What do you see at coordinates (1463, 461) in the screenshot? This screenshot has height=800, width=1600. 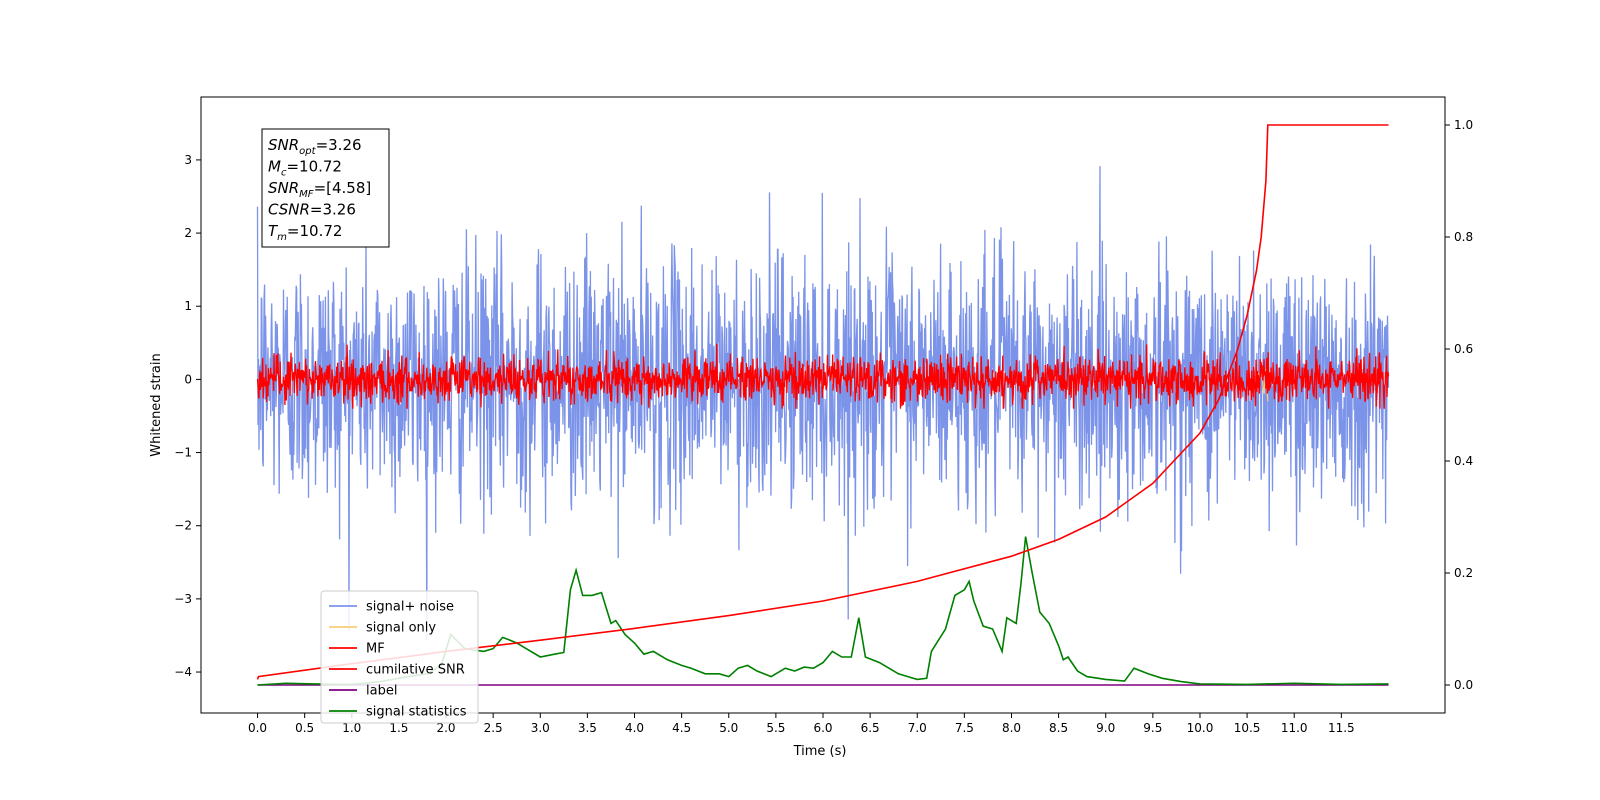 I see `y2-tick-label: 0.4` at bounding box center [1463, 461].